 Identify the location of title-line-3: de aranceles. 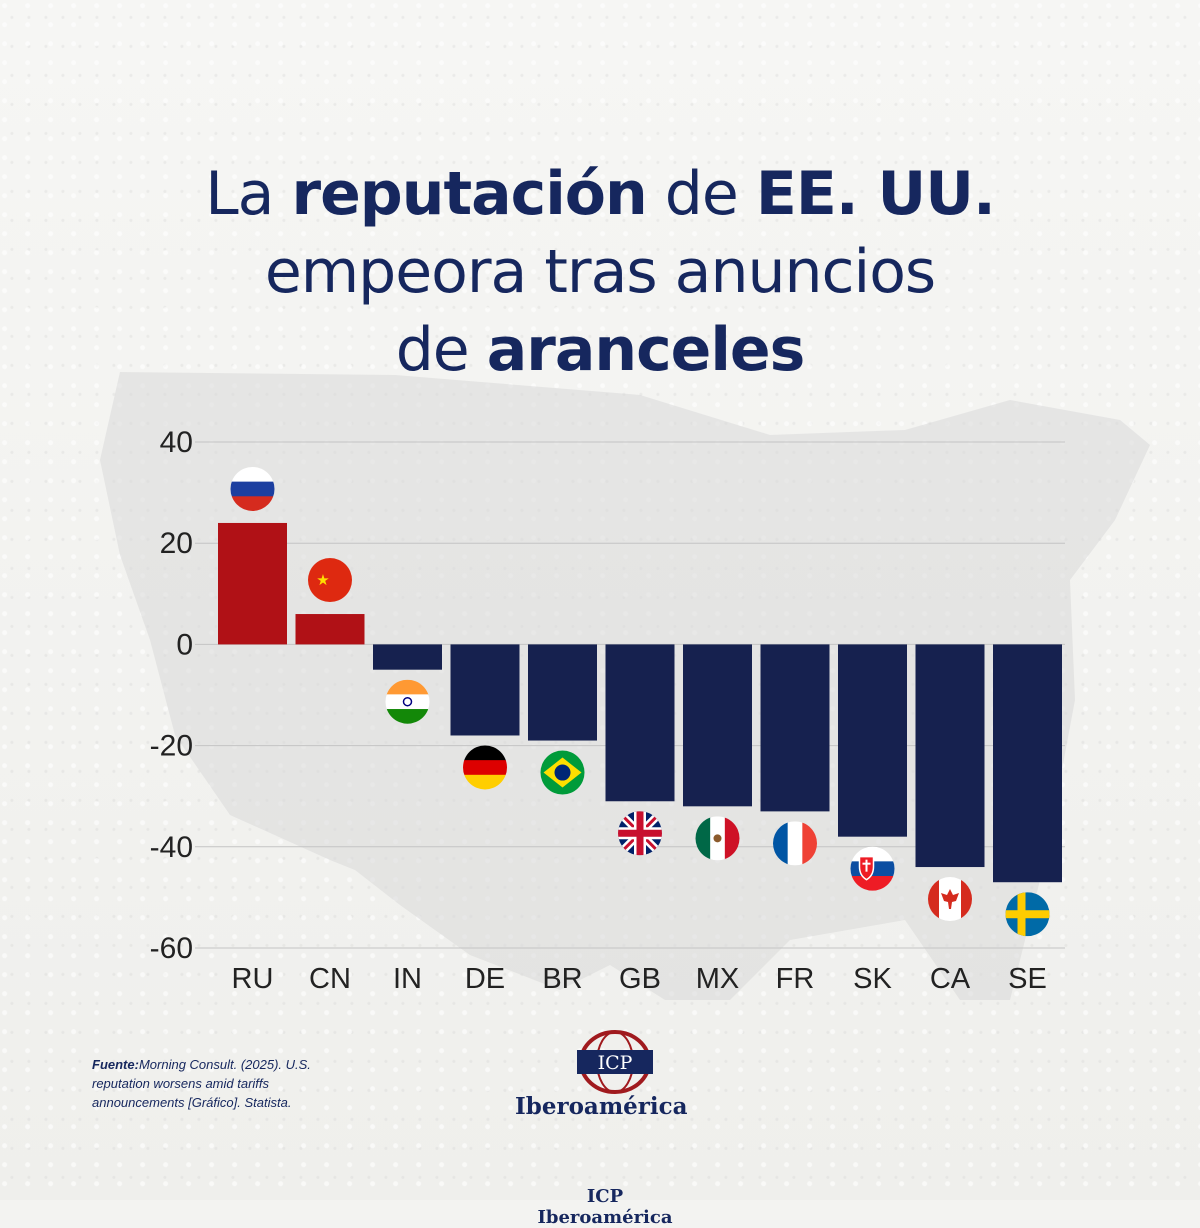
(600, 350).